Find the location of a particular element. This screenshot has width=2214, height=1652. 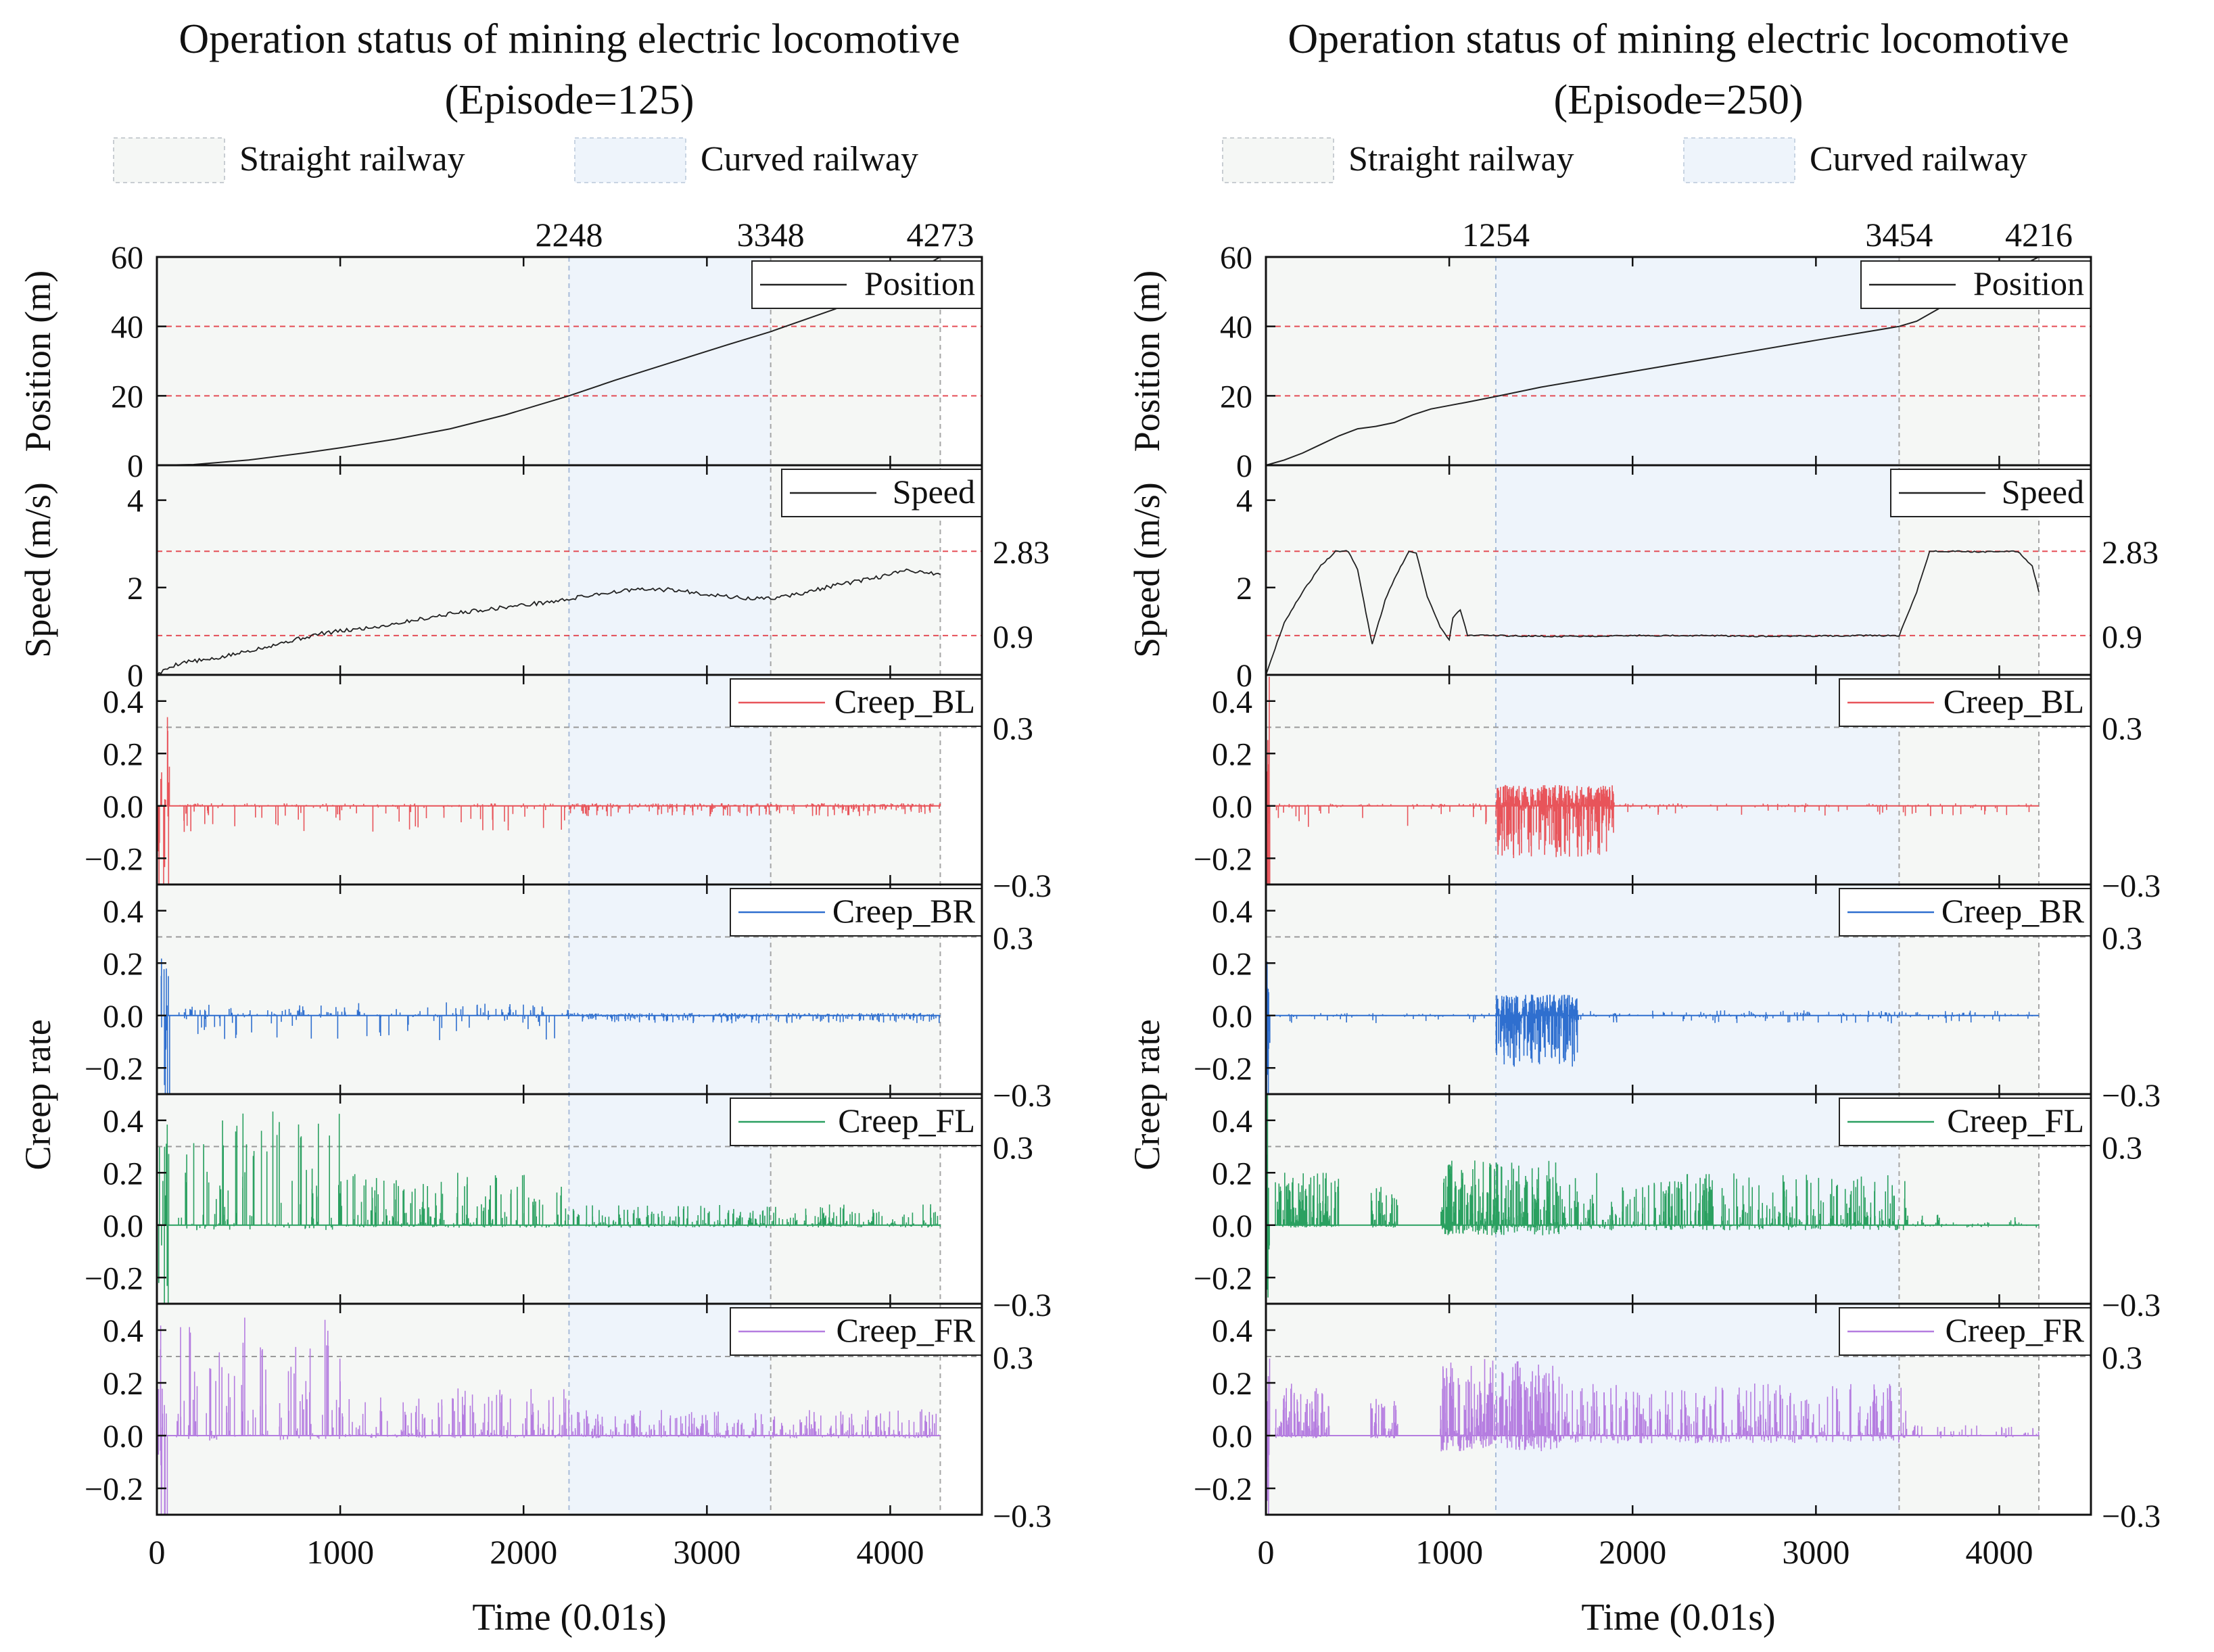

legend-straight-label: Straight railway is located at coordinates (1461, 159).